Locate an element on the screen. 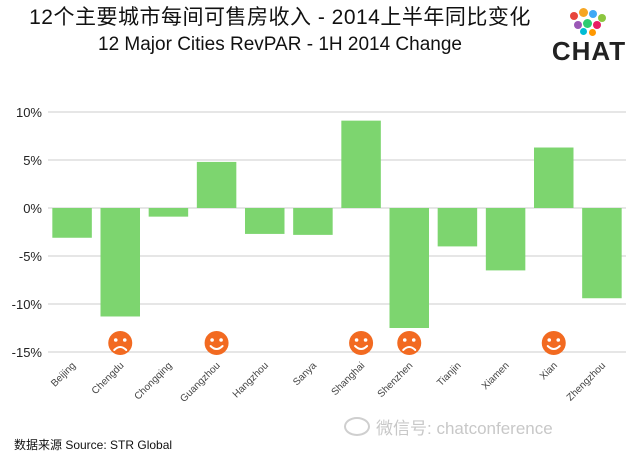  x-tick-label: Beijing is located at coordinates (63, 374).